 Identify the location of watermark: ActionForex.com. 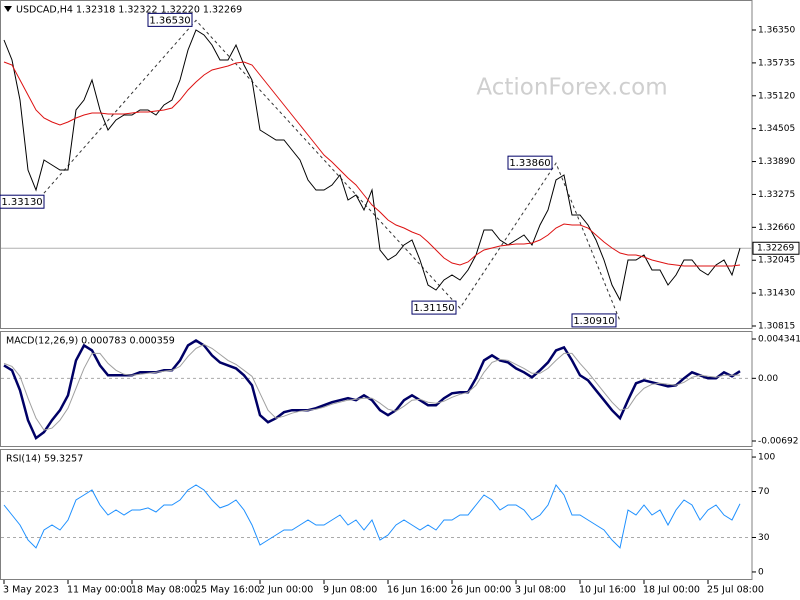
(571, 88).